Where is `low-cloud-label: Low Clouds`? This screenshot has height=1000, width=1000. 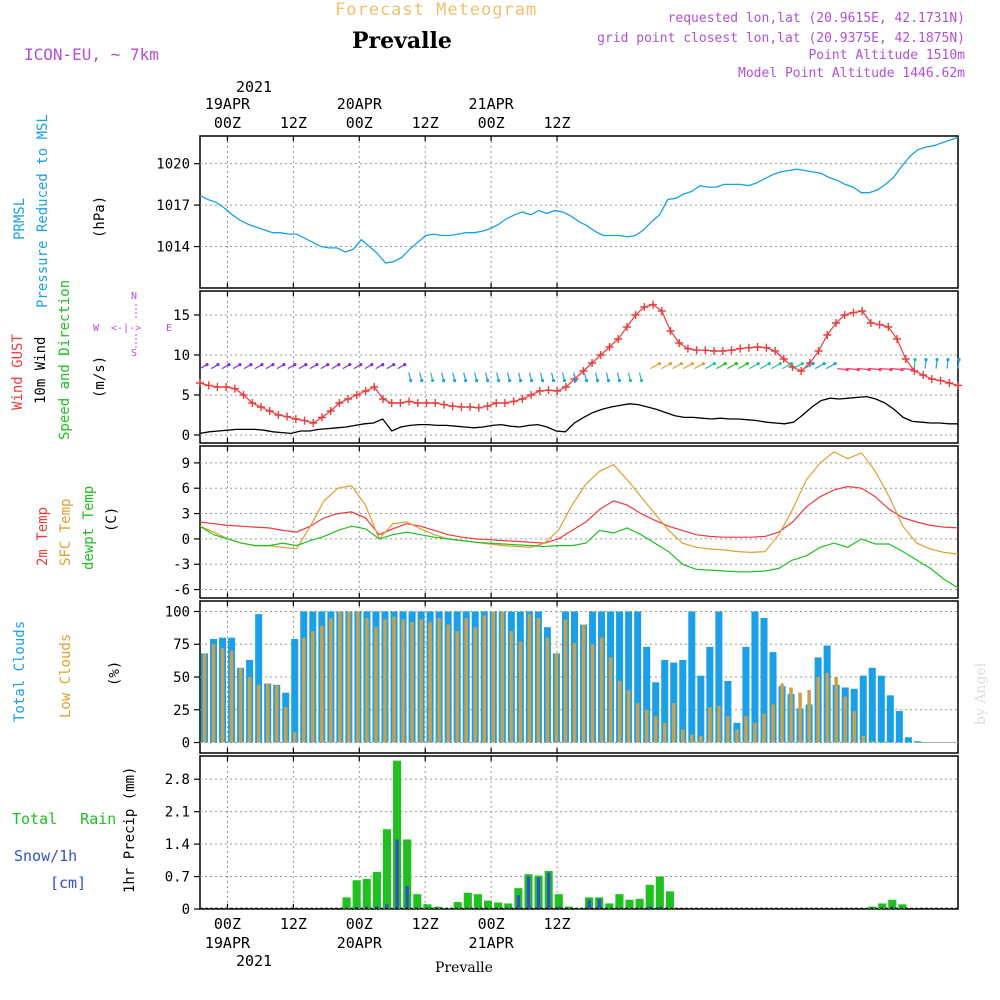
low-cloud-label: Low Clouds is located at coordinates (66, 676).